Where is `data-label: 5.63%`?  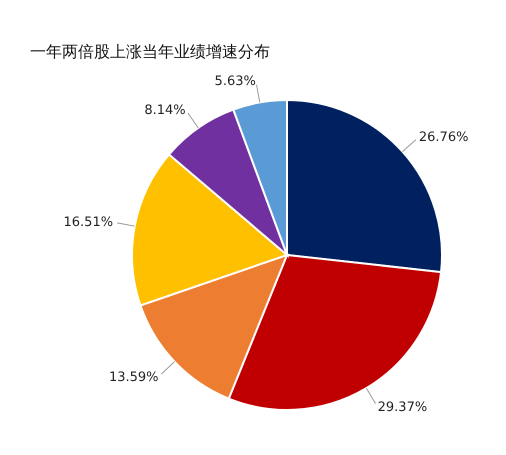 data-label: 5.63% is located at coordinates (235, 81).